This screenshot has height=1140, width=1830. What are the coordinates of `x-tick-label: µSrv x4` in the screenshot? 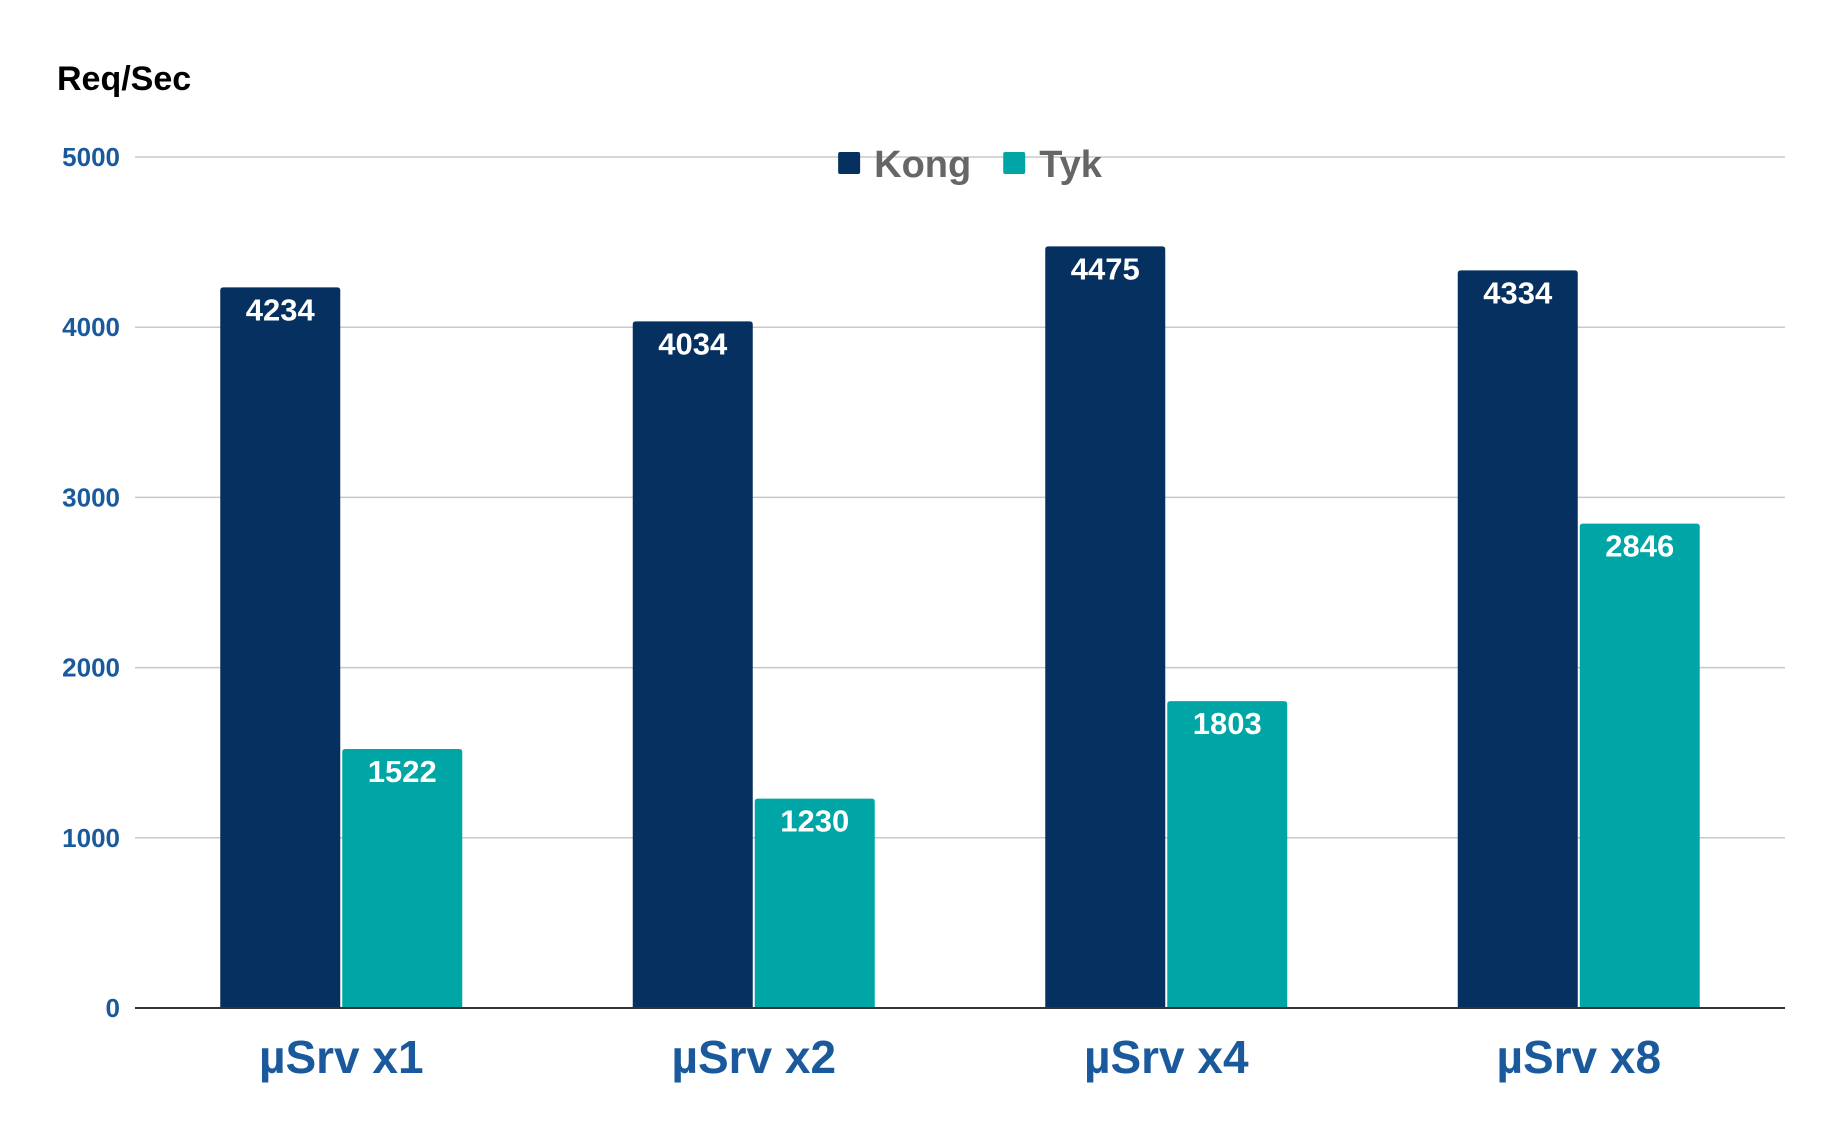 It's located at (1166, 1057).